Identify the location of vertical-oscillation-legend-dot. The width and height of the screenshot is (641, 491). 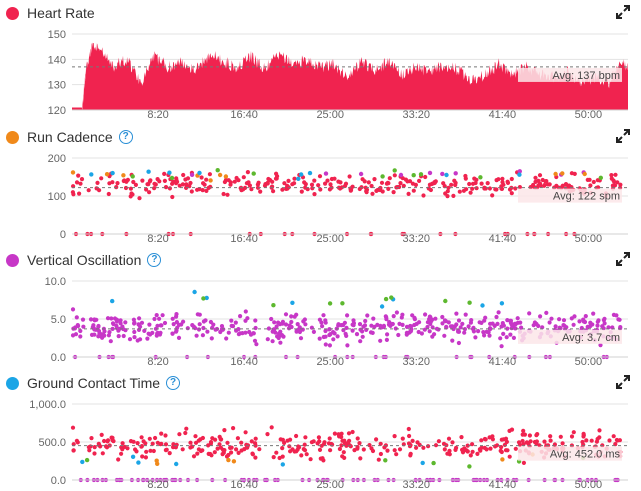
(12, 260).